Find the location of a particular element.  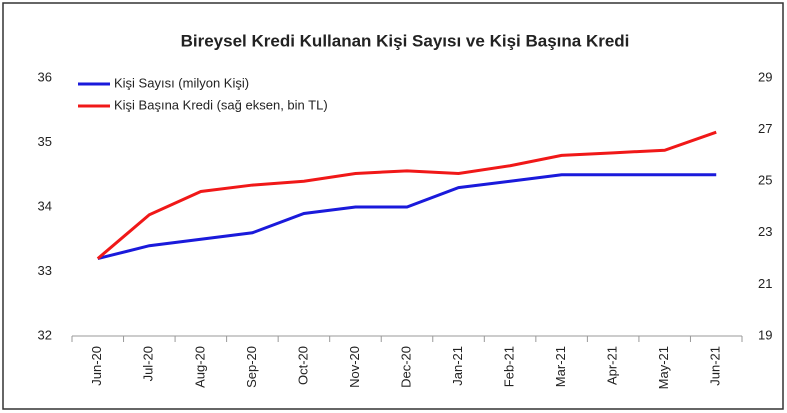

y2-tick-label: 23 is located at coordinates (765, 231).